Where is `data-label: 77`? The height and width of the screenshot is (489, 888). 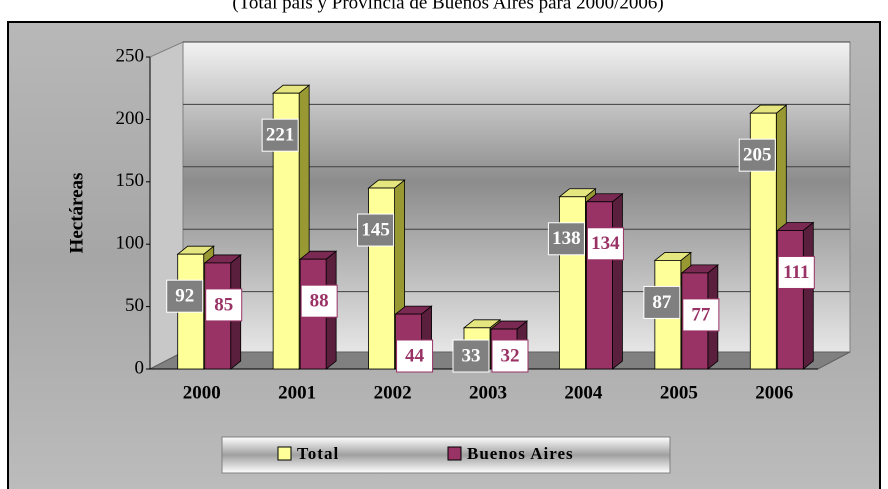
data-label: 77 is located at coordinates (701, 314).